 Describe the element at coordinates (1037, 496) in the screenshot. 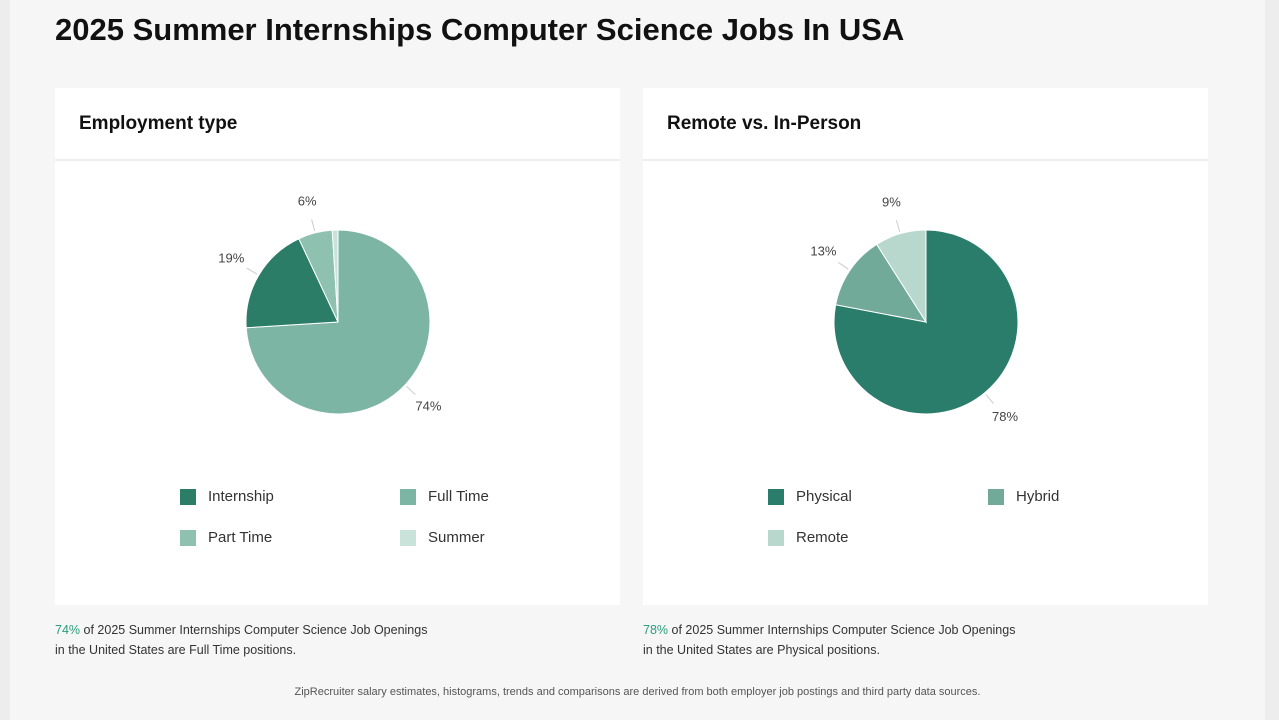

I see `legend-label: Hybrid` at that location.